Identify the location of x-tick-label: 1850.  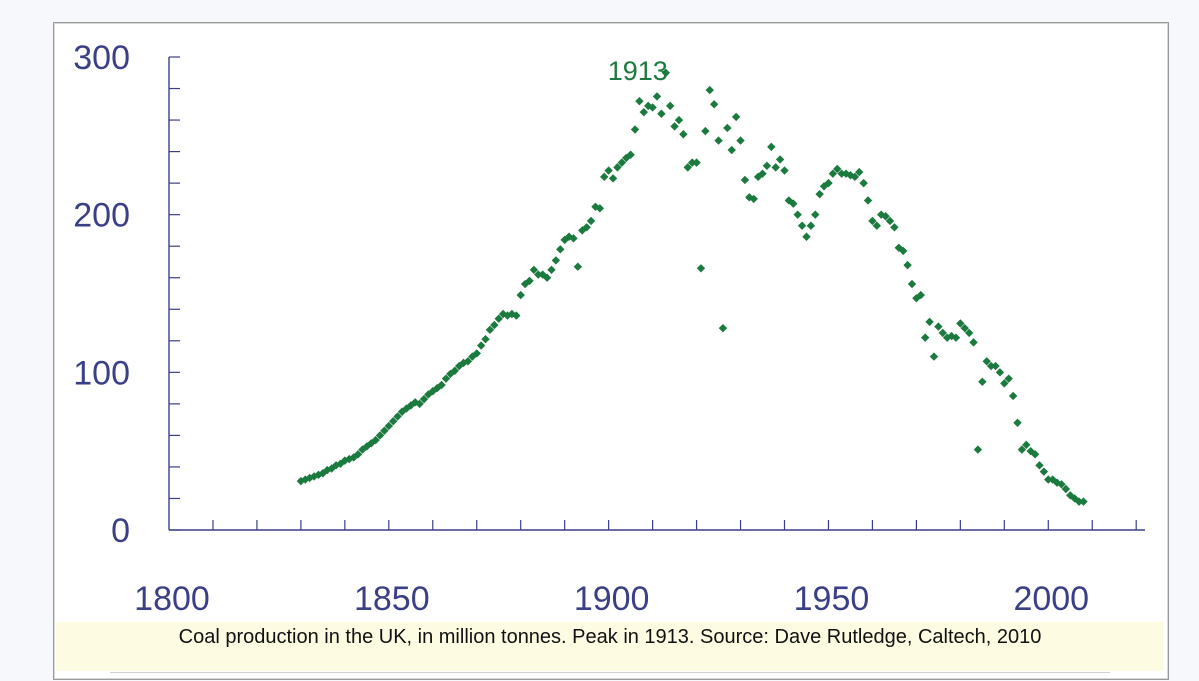
(392, 599).